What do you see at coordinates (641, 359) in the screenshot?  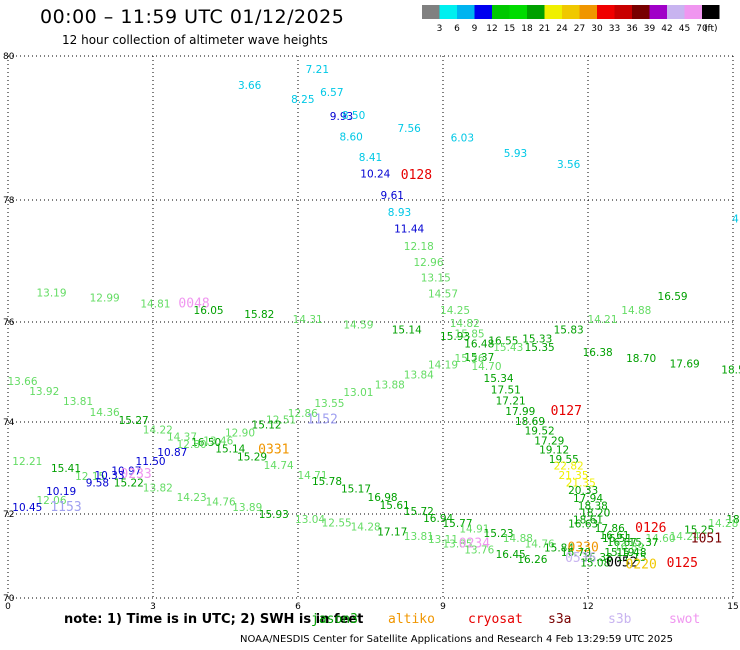 I see `wave-height-label: 18.70` at bounding box center [641, 359].